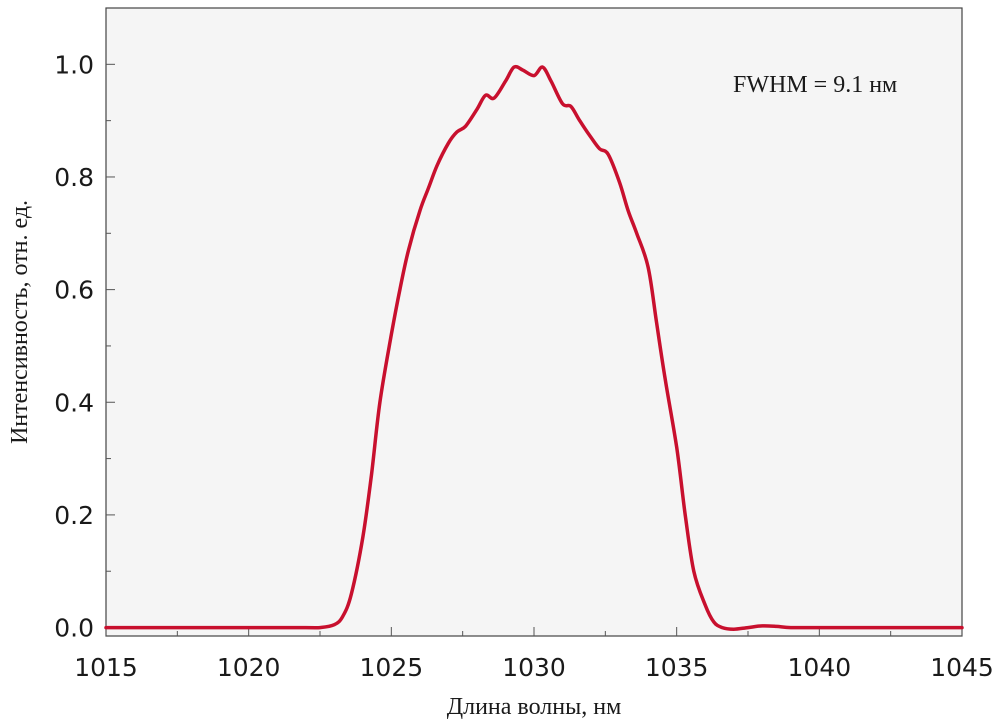 This screenshot has width=1002, height=722. What do you see at coordinates (534, 667) in the screenshot?
I see `x-tick-label: 1030` at bounding box center [534, 667].